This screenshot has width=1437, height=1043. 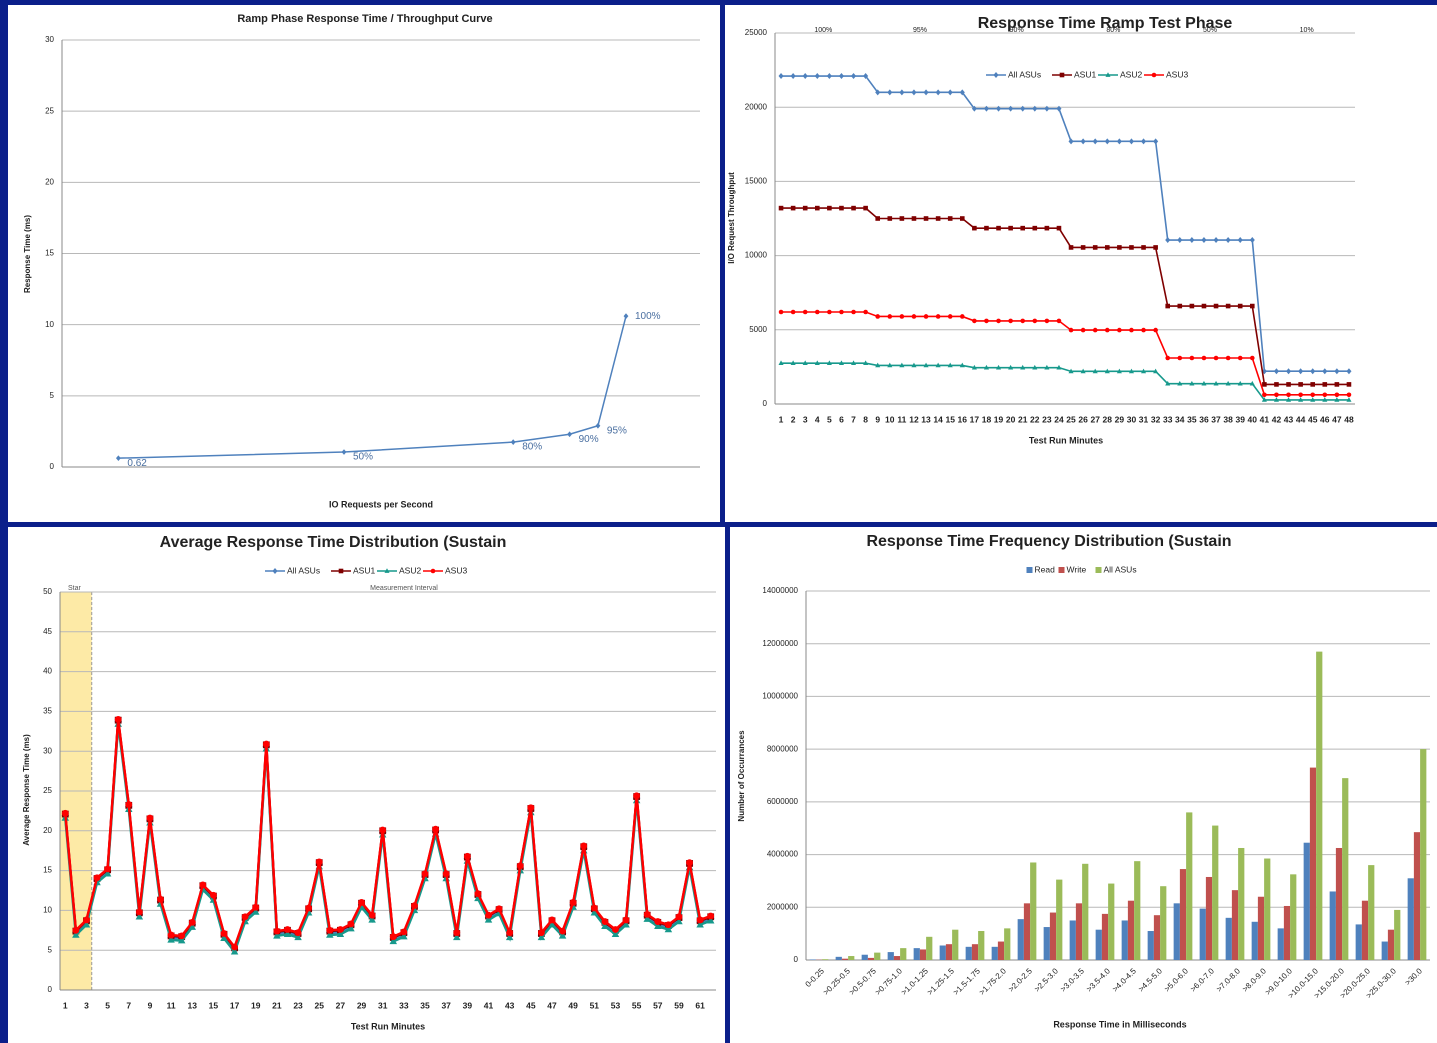 I want to click on y-tick-label: 5000, so click(x=758, y=329).